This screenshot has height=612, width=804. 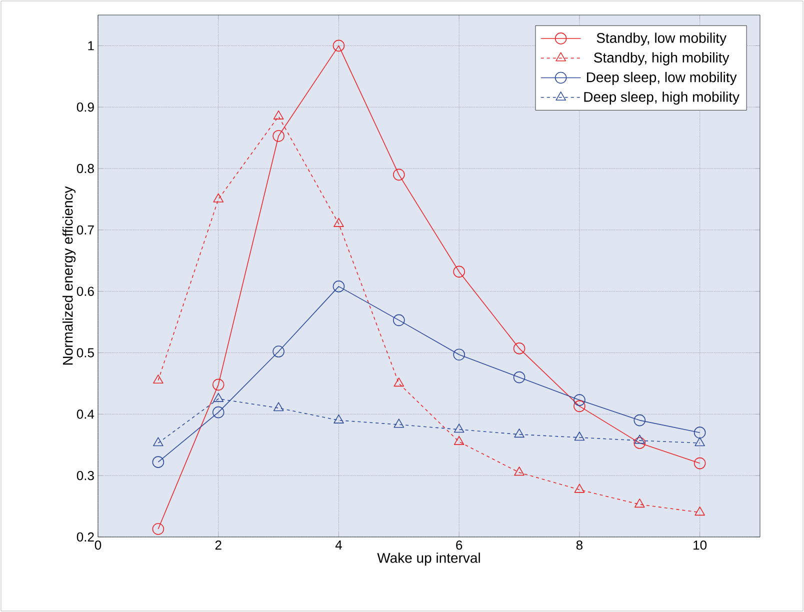 What do you see at coordinates (459, 545) in the screenshot?
I see `x-tick-label: 6` at bounding box center [459, 545].